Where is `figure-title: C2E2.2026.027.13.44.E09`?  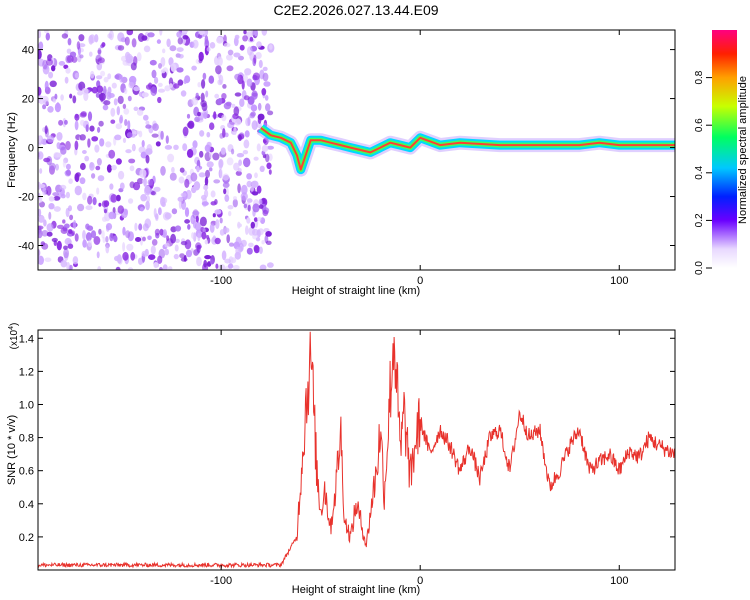
figure-title: C2E2.2026.027.13.44.E09 is located at coordinates (355, 10).